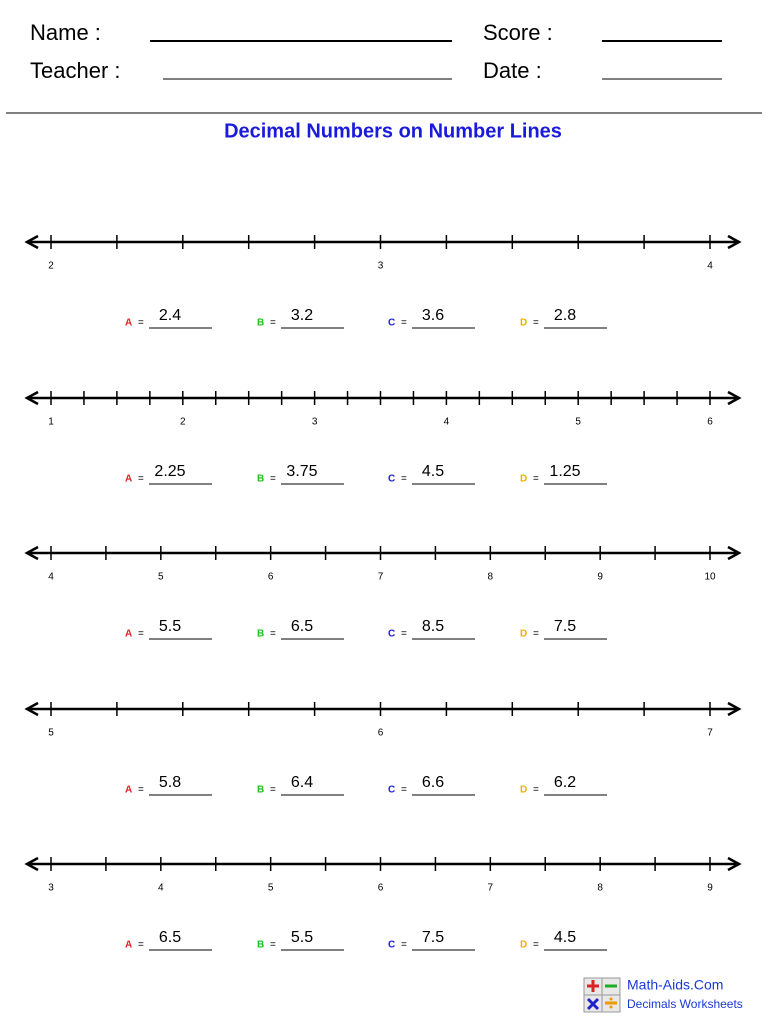 The width and height of the screenshot is (768, 1024). Describe the element at coordinates (302, 782) in the screenshot. I see `answer-value: 6.4` at that location.